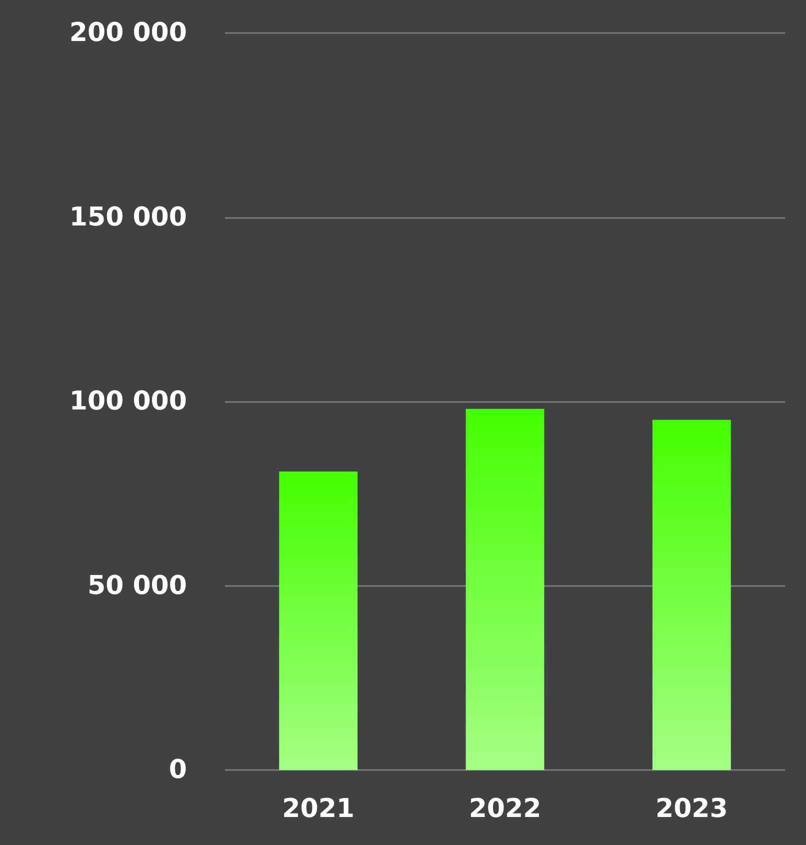 The height and width of the screenshot is (845, 806). Describe the element at coordinates (128, 33) in the screenshot. I see `y-tick-label: 200 000` at that location.